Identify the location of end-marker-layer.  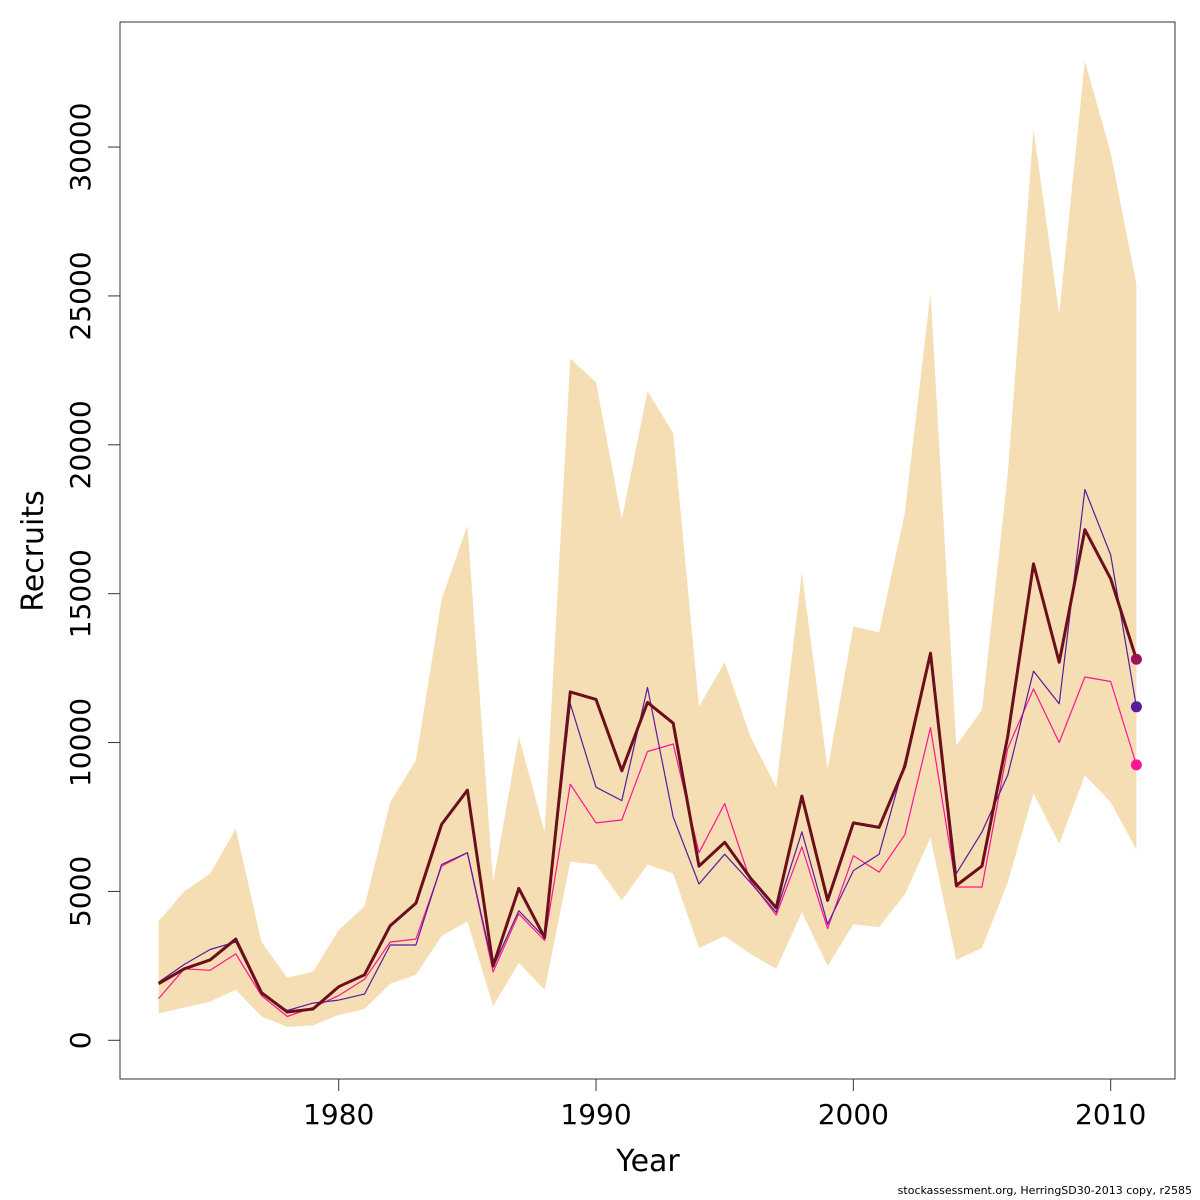
(1136, 712).